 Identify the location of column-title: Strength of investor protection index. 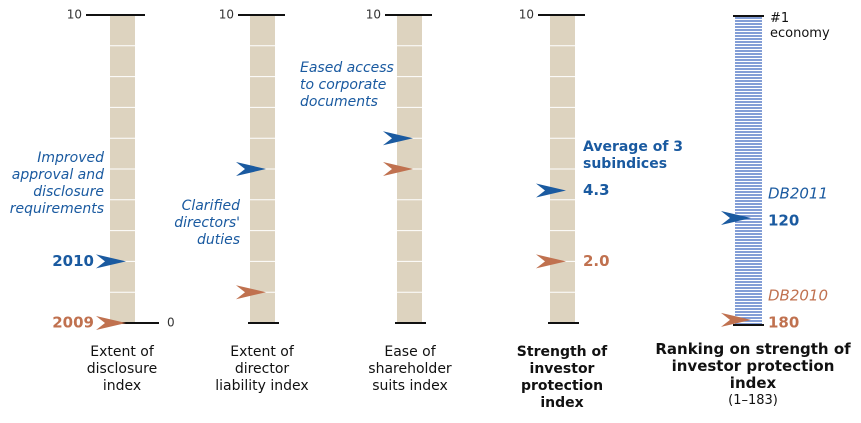
(562, 377).